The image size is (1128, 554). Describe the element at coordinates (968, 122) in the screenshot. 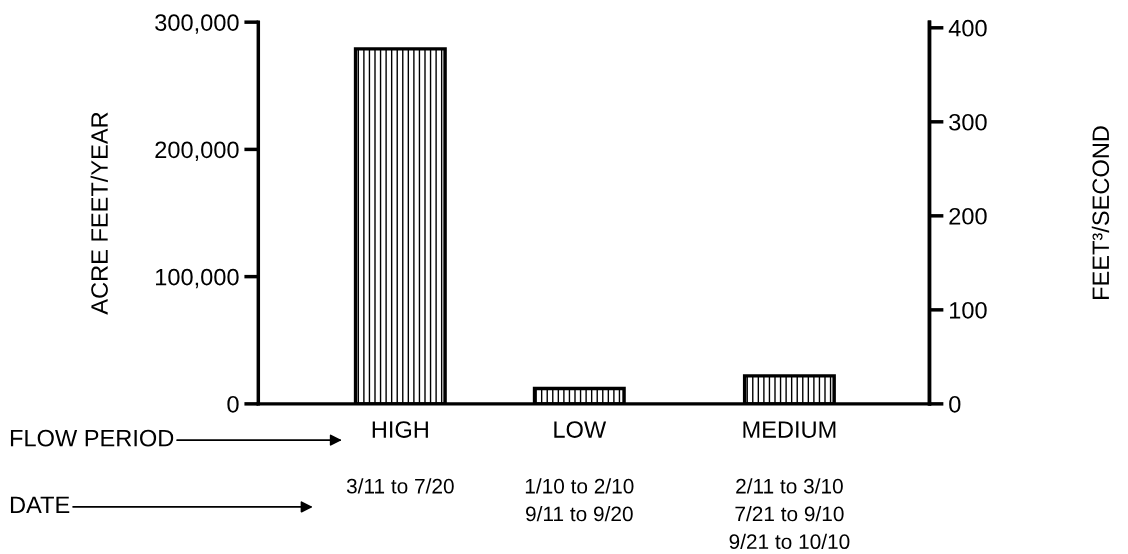

I see `y2-tick-label: 300` at that location.